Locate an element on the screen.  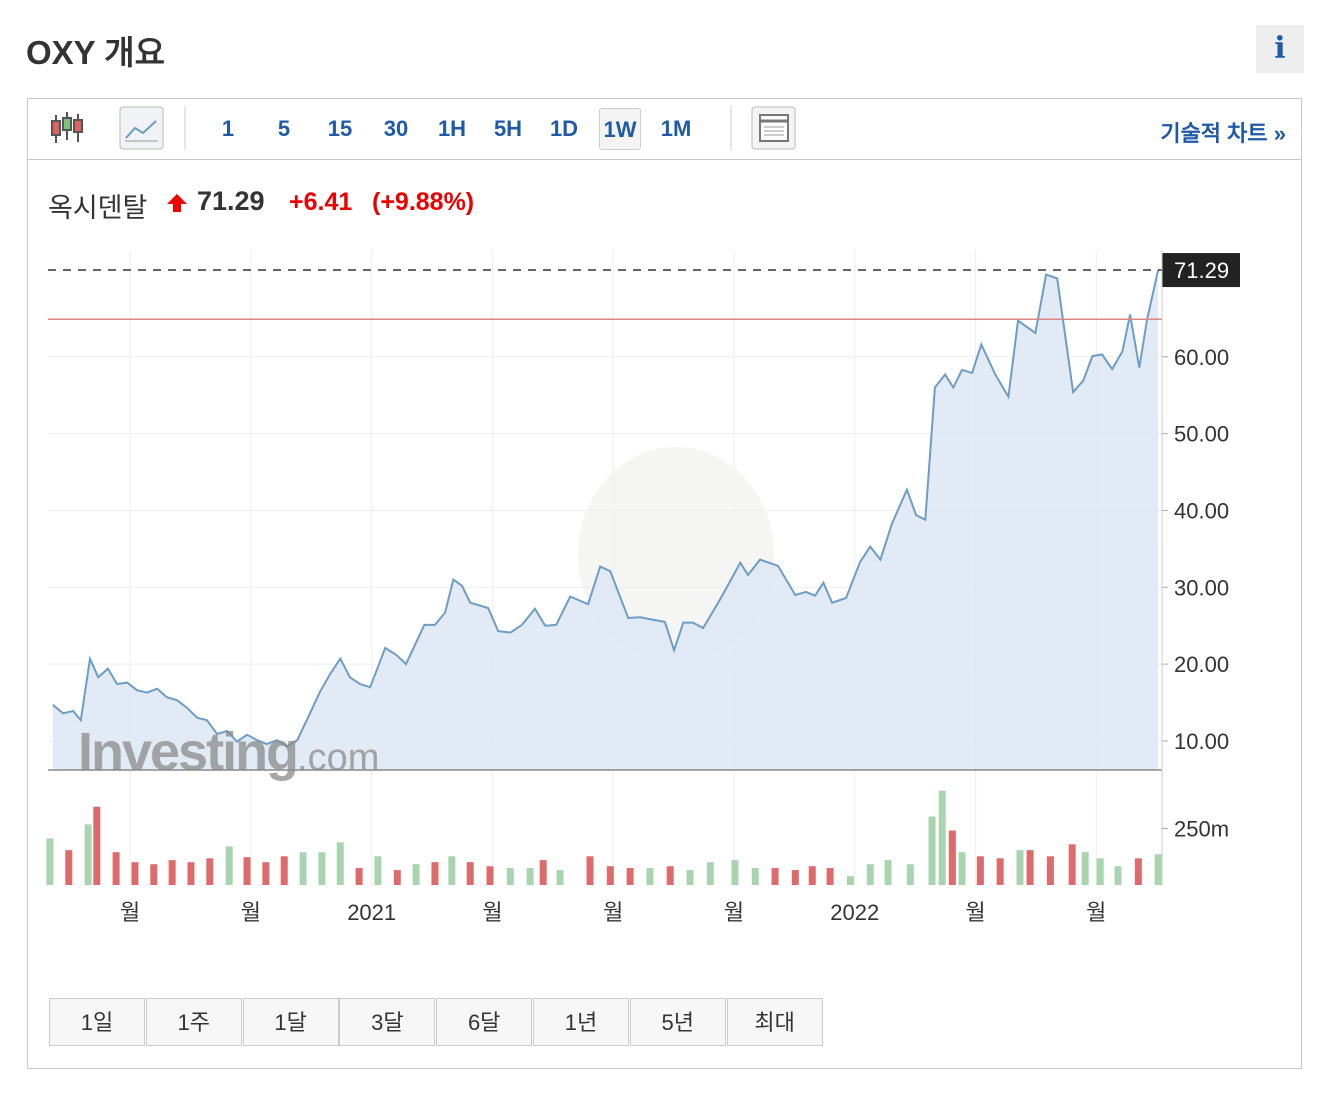
price: 71.29 is located at coordinates (231, 201).